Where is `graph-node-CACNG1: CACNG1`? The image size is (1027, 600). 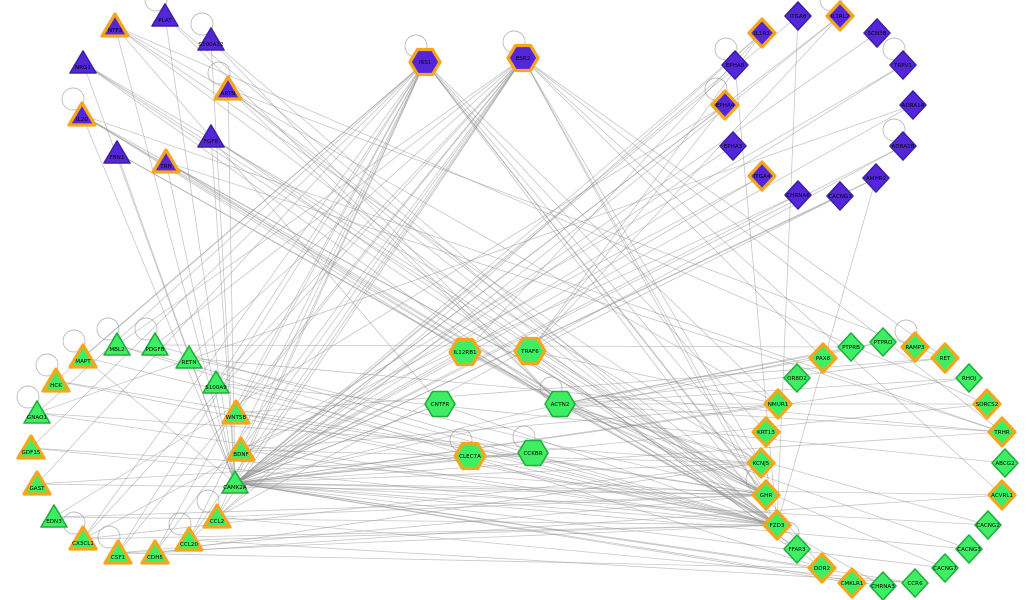 graph-node-CACNG1: CACNG1 is located at coordinates (840, 196).